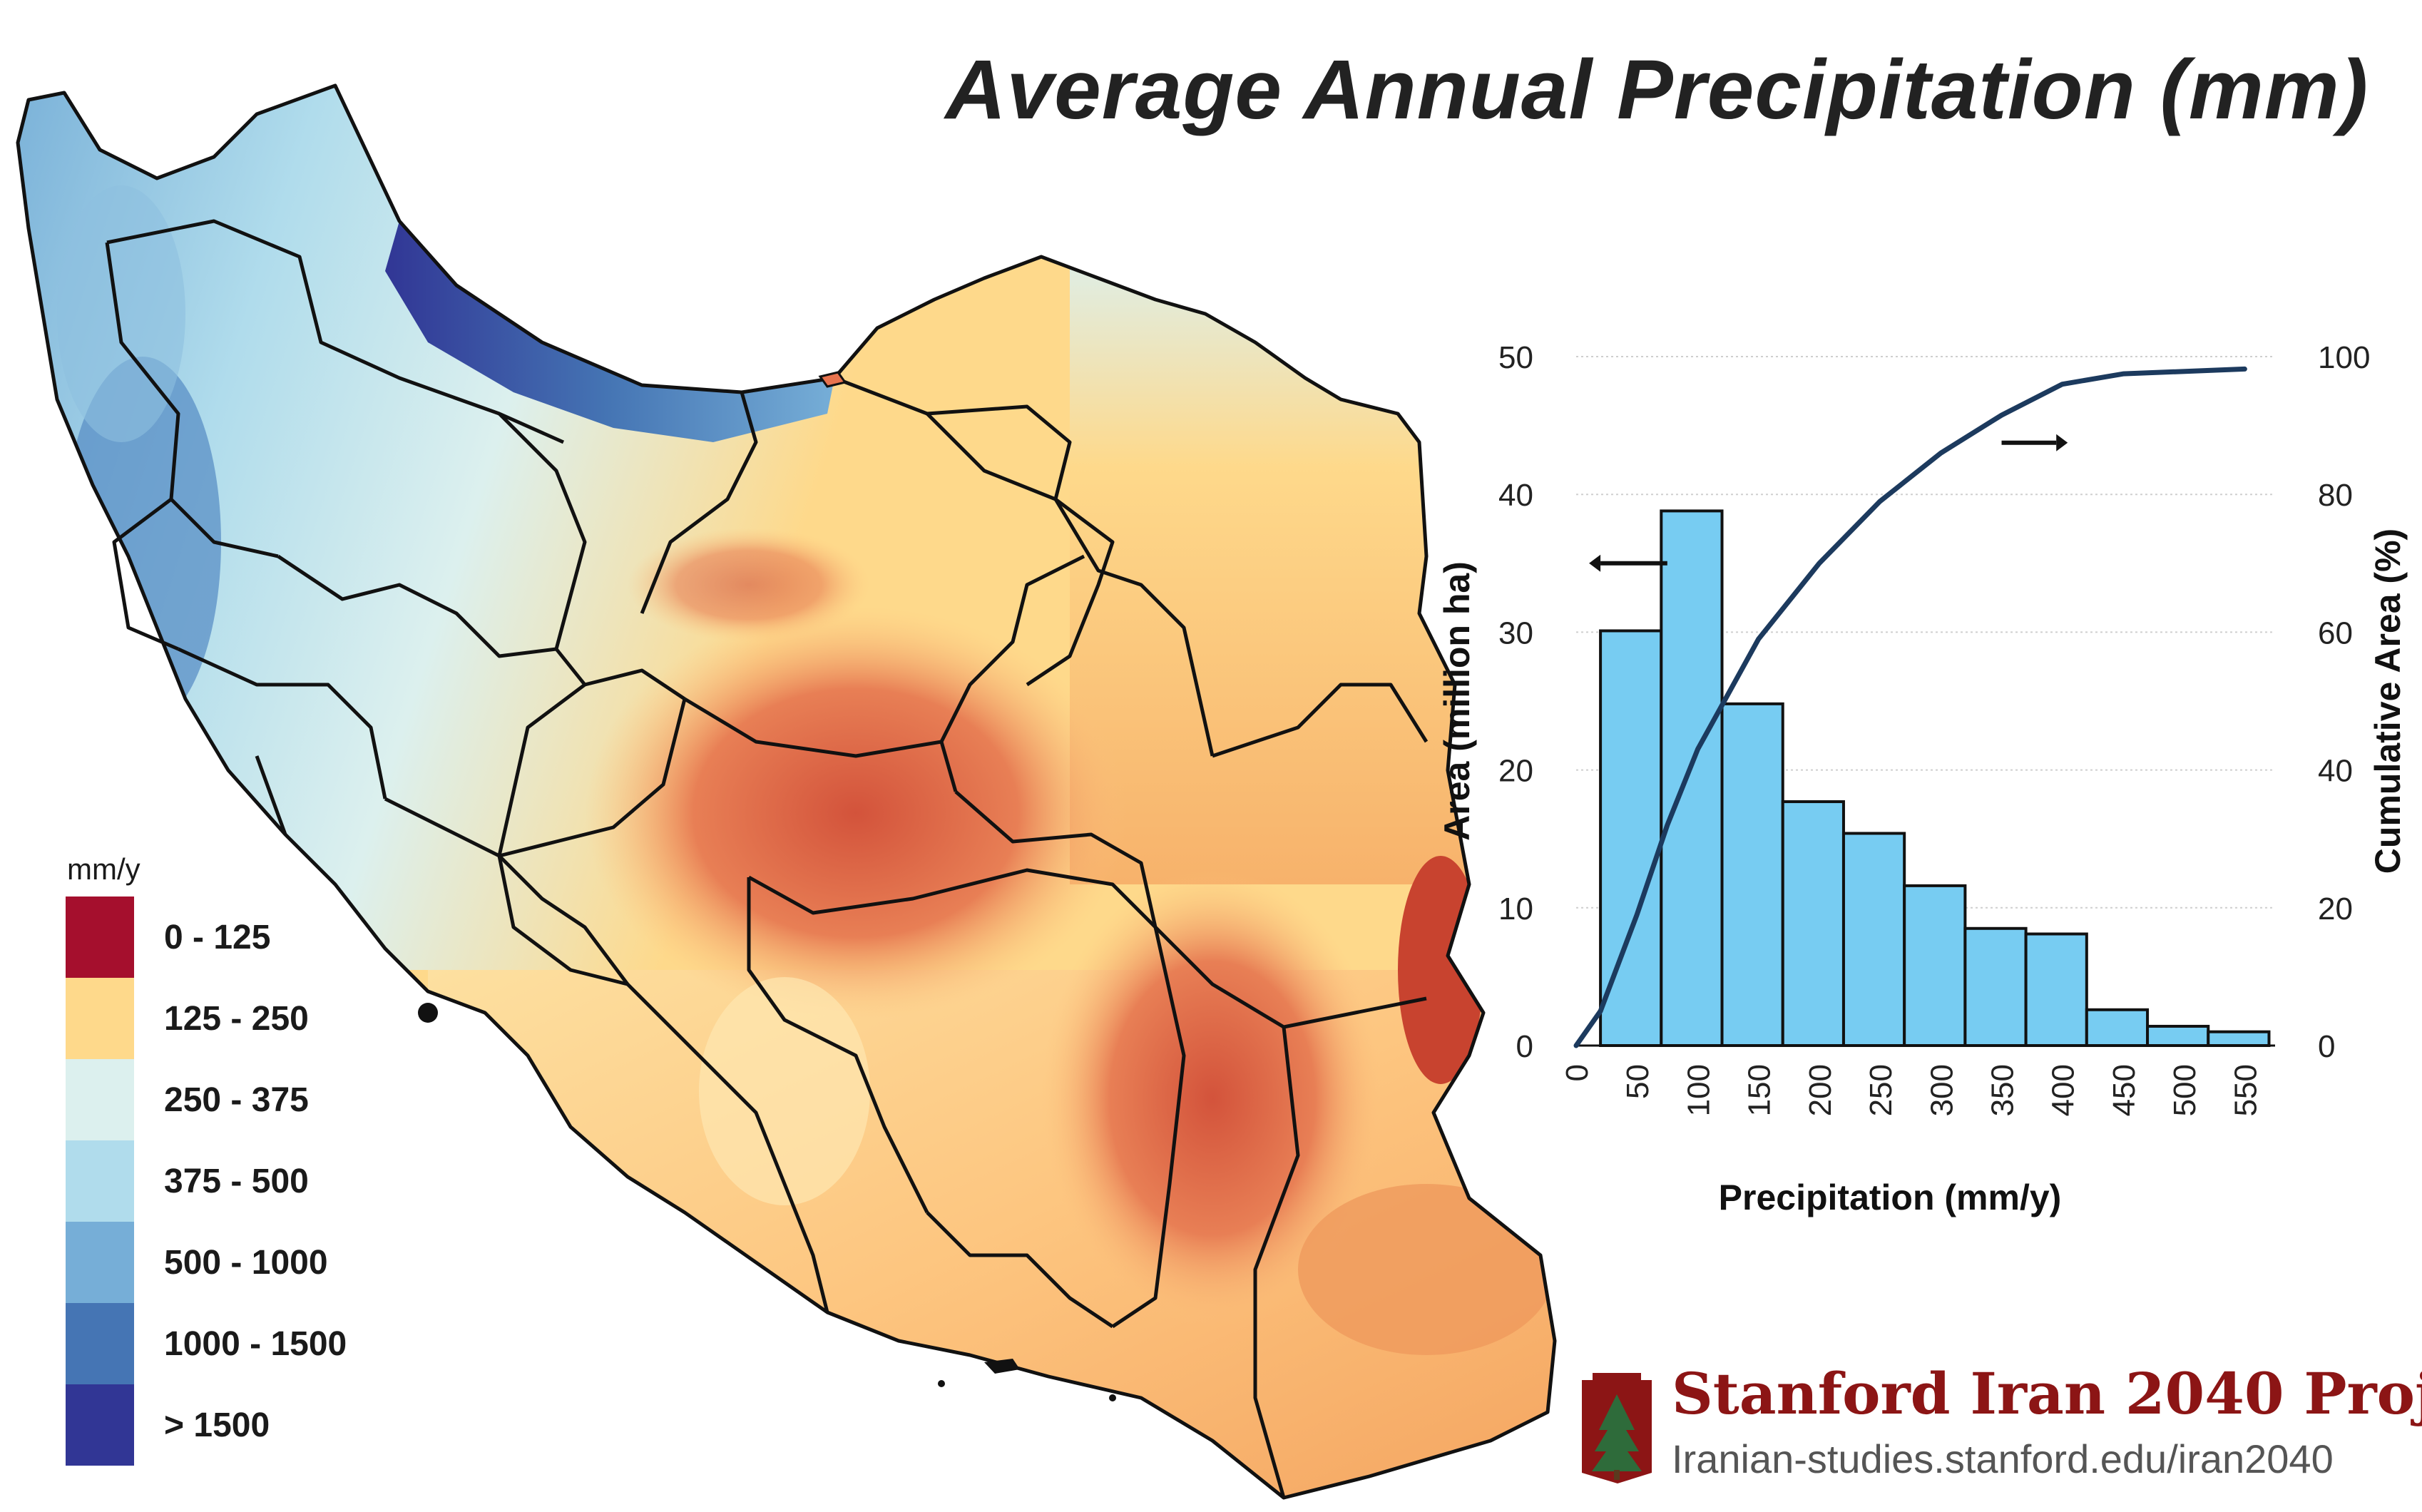 Image resolution: width=2422 pixels, height=1512 pixels. I want to click on y2-tick-label: 80, so click(2335, 495).